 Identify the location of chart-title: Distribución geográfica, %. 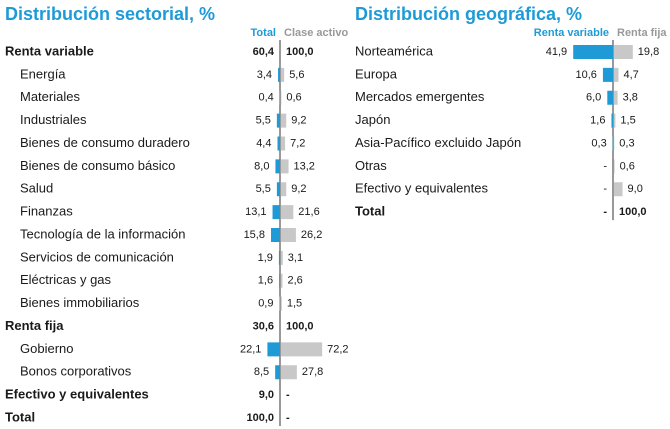
(468, 14).